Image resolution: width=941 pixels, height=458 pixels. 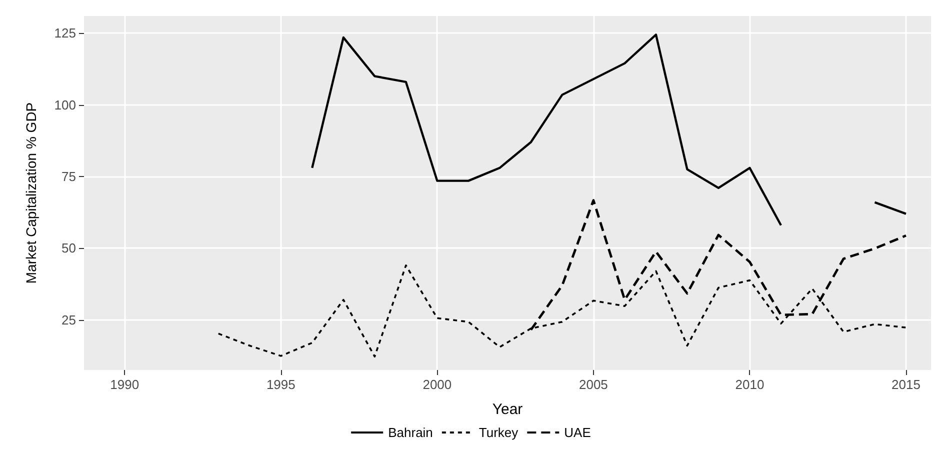 What do you see at coordinates (578, 432) in the screenshot?
I see `legend-label: UAE` at bounding box center [578, 432].